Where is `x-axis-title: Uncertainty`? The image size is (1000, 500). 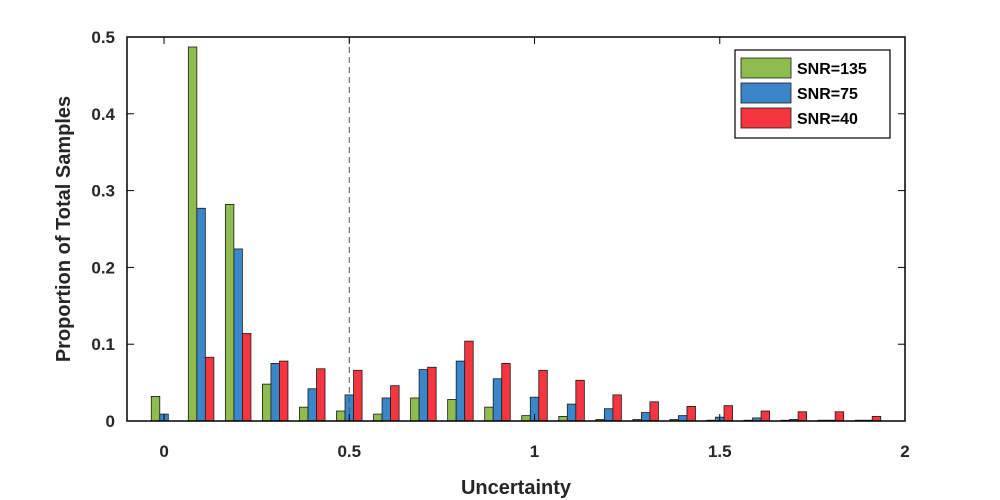
x-axis-title: Uncertainty is located at coordinates (516, 488).